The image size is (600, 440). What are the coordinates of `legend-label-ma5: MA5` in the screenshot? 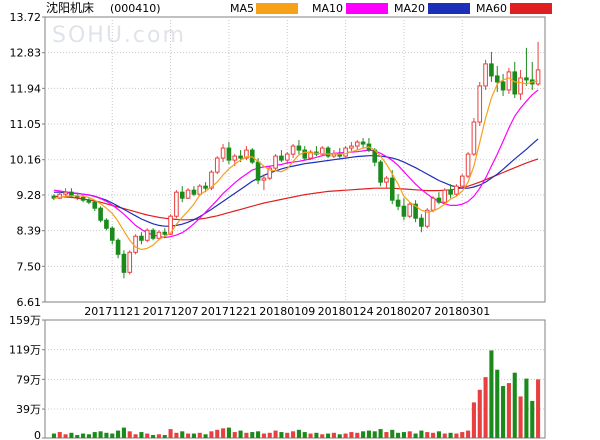 It's located at (242, 8).